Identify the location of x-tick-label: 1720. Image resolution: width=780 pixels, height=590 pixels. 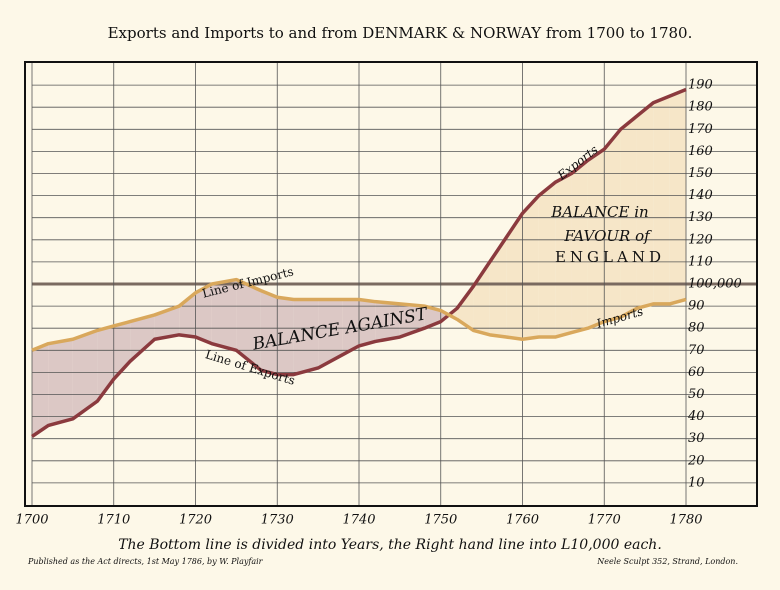
(195, 520).